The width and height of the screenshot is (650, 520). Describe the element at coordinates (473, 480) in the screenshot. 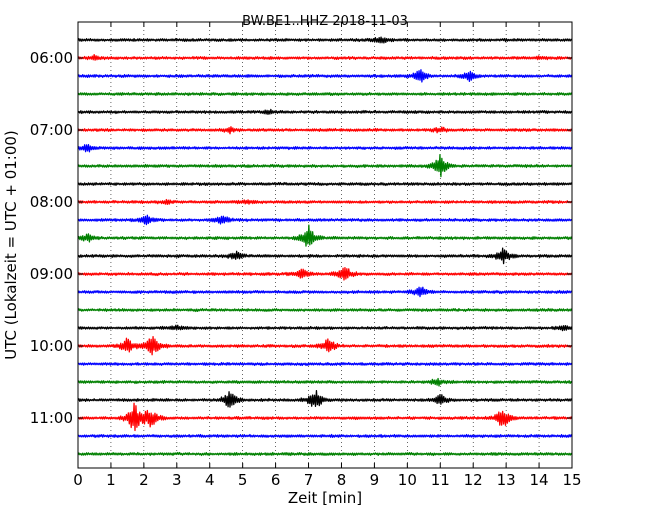

I see `x-tick-label: 12` at that location.